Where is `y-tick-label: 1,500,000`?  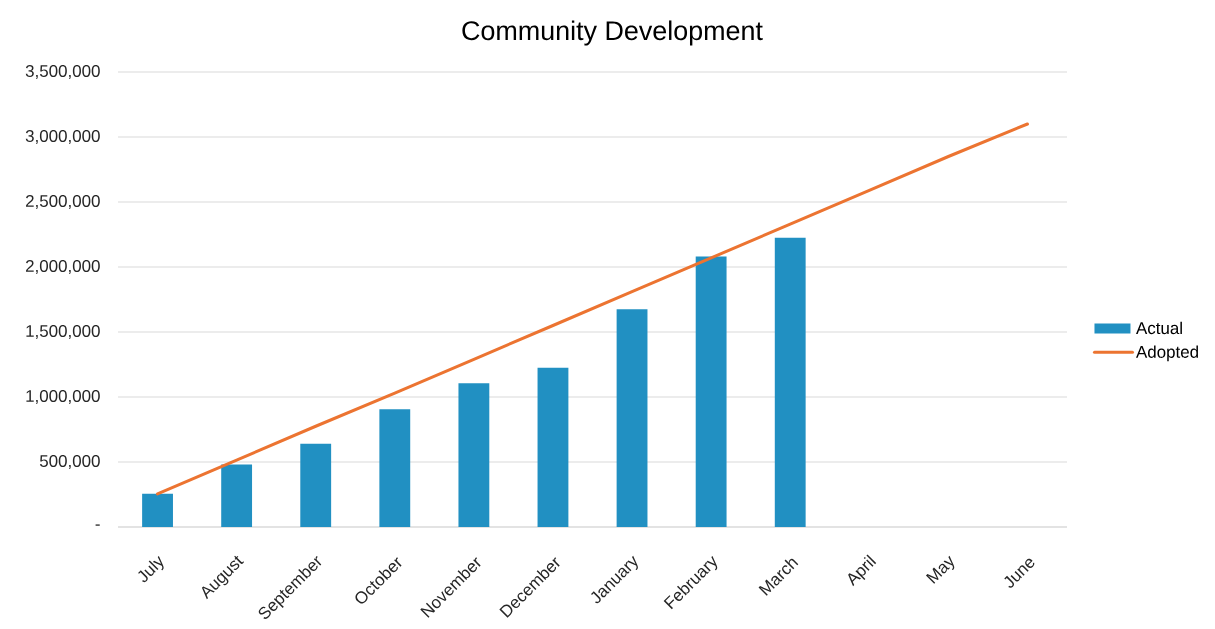 y-tick-label: 1,500,000 is located at coordinates (63, 332).